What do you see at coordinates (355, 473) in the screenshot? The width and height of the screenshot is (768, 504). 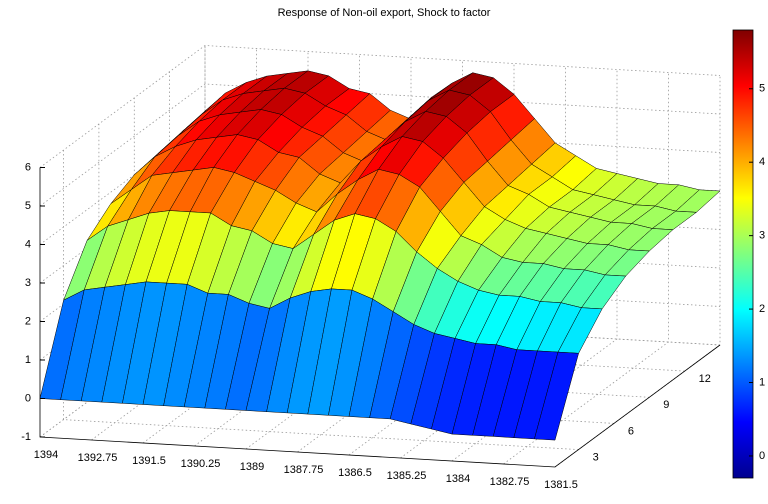 I see `x-tick-label: 1386.5` at bounding box center [355, 473].